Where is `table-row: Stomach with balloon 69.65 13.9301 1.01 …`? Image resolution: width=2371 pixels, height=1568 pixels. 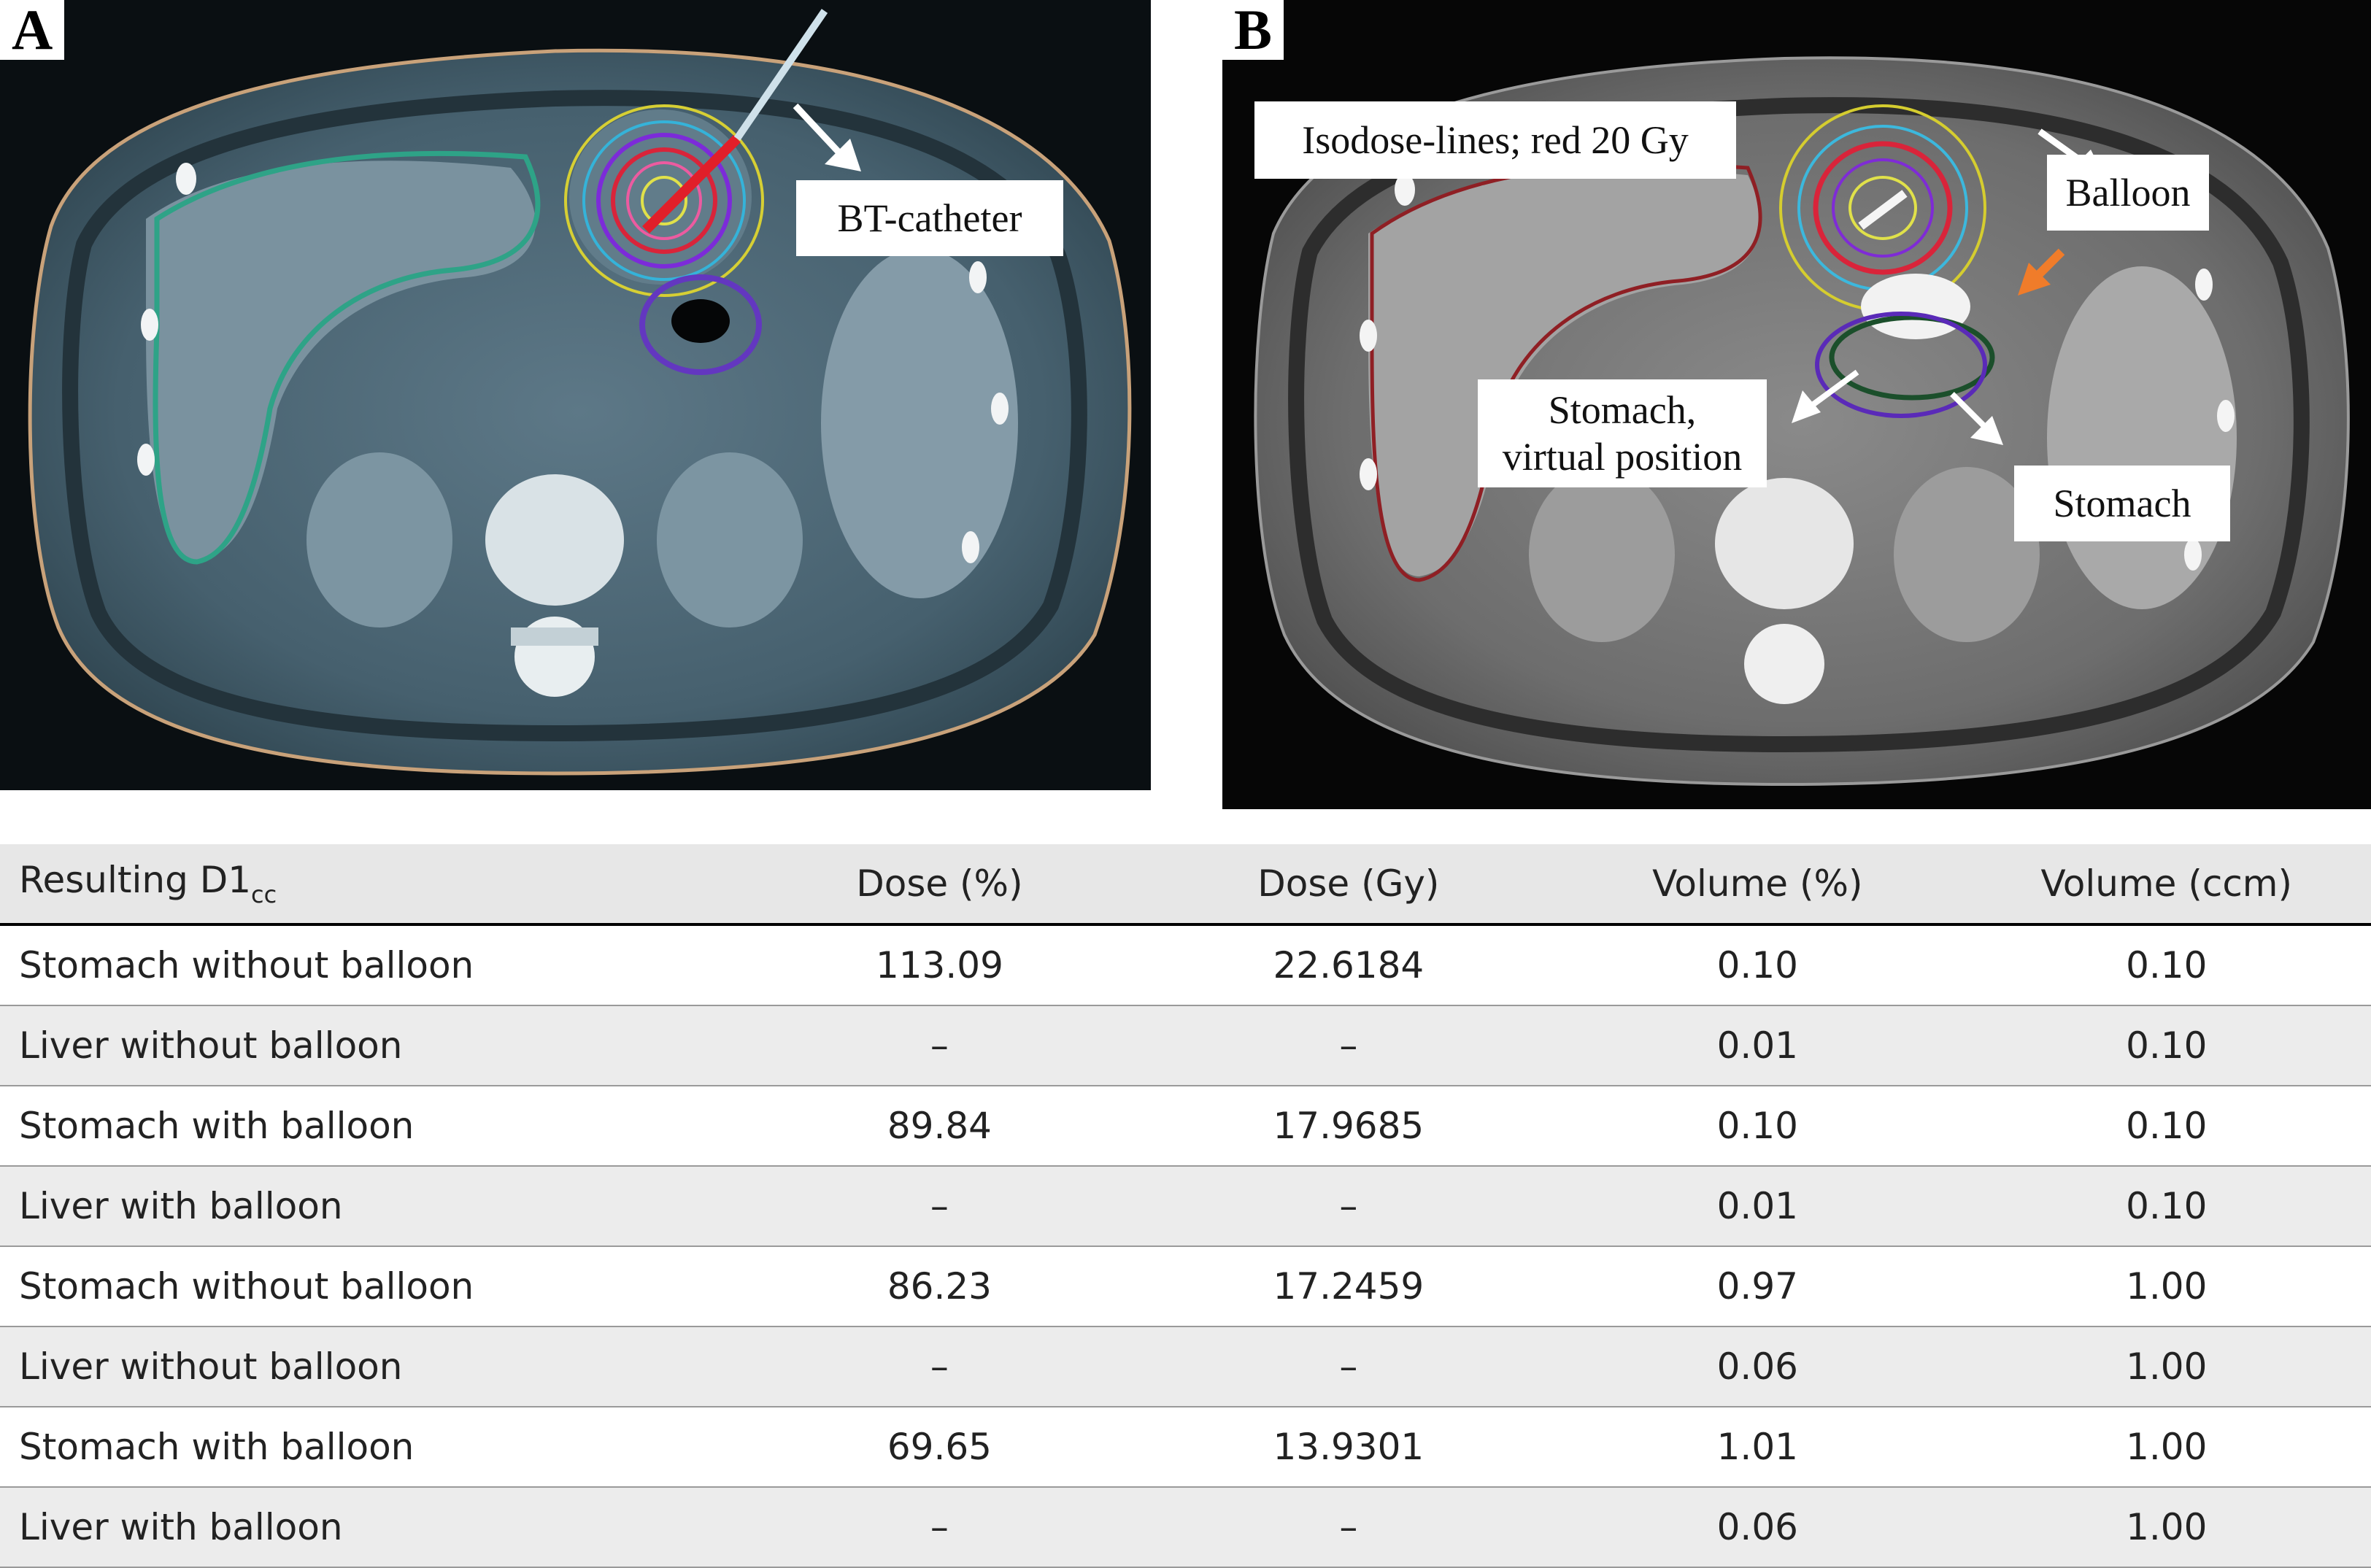
table-row: Stomach with balloon 69.65 13.9301 1.01 … is located at coordinates (1185, 1447).